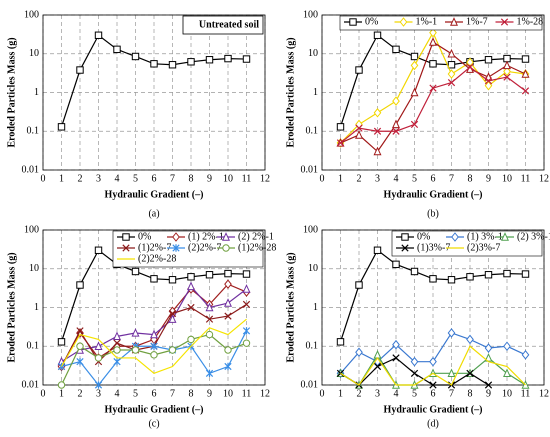  Describe the element at coordinates (157, 258) in the screenshot. I see `legend-label: (2)2%-28` at that location.